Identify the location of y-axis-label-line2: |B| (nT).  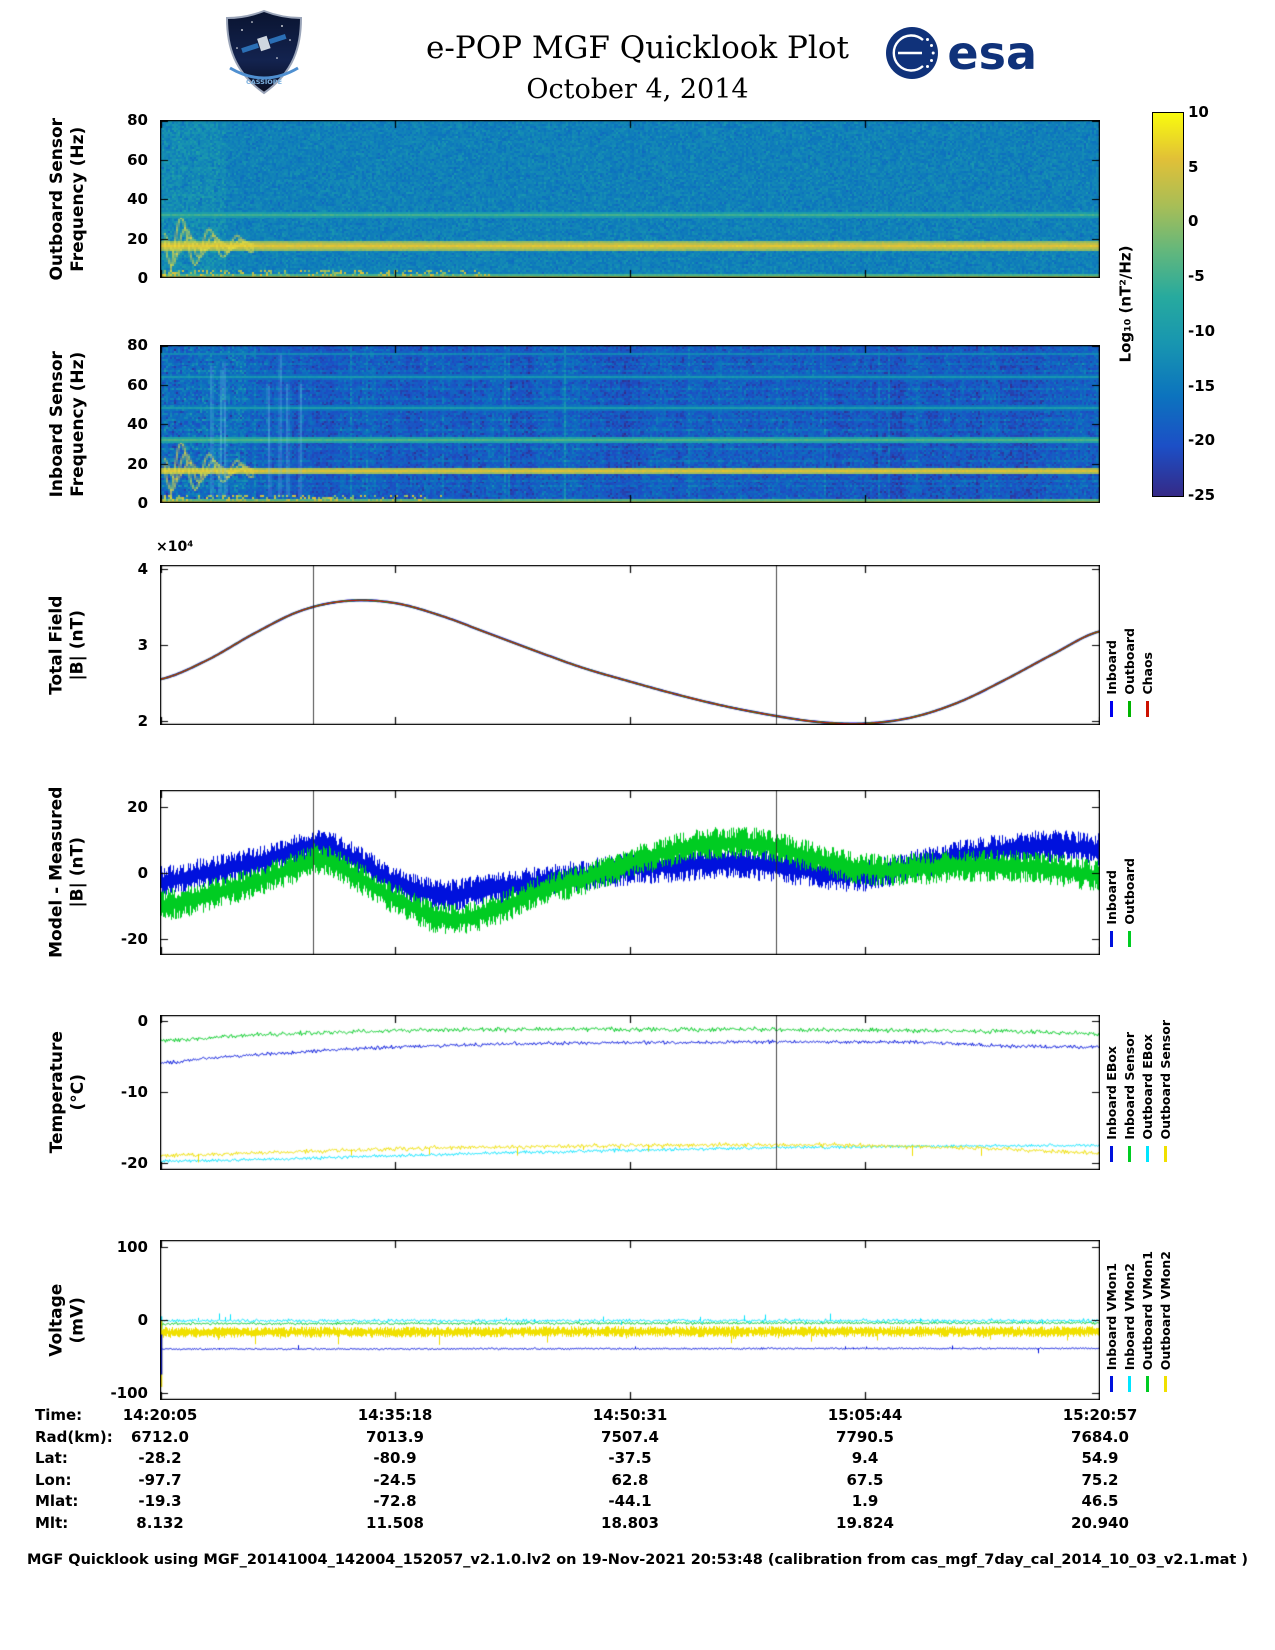
(78, 872).